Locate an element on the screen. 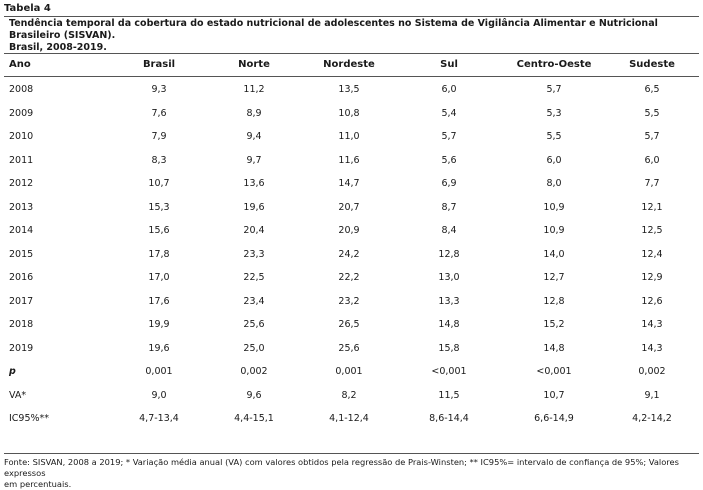 This screenshot has width=703, height=490. header-nordeste: Nordeste is located at coordinates (349, 64).